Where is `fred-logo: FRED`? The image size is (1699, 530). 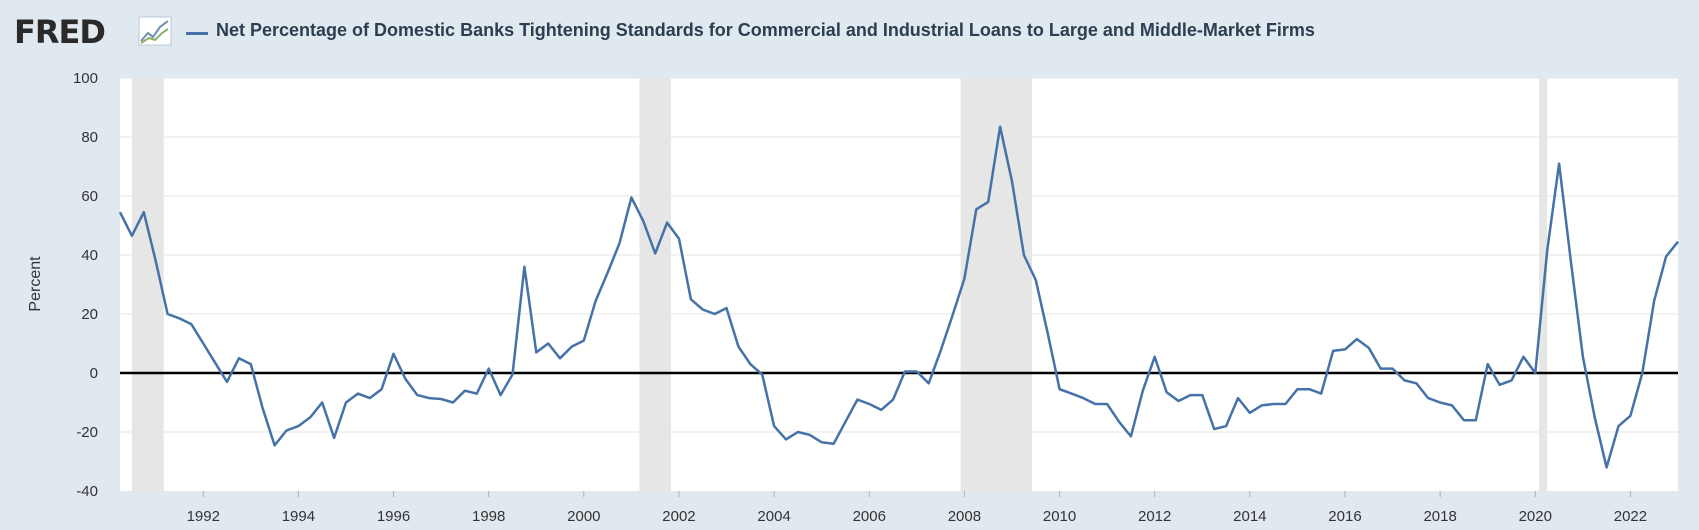 fred-logo: FRED is located at coordinates (60, 32).